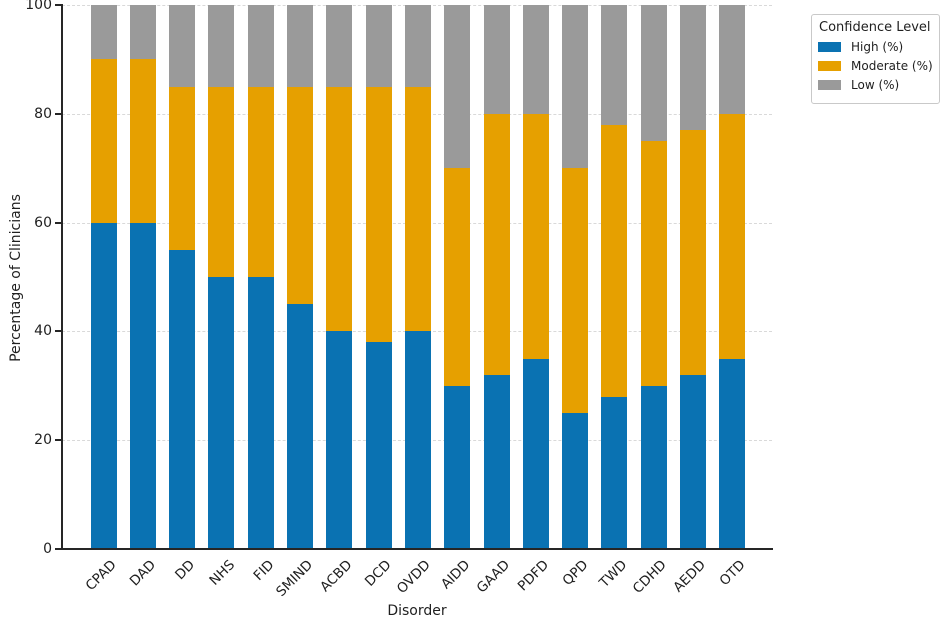 The width and height of the screenshot is (942, 626). Describe the element at coordinates (875, 27) in the screenshot. I see `legend-title: Confidence Level` at that location.